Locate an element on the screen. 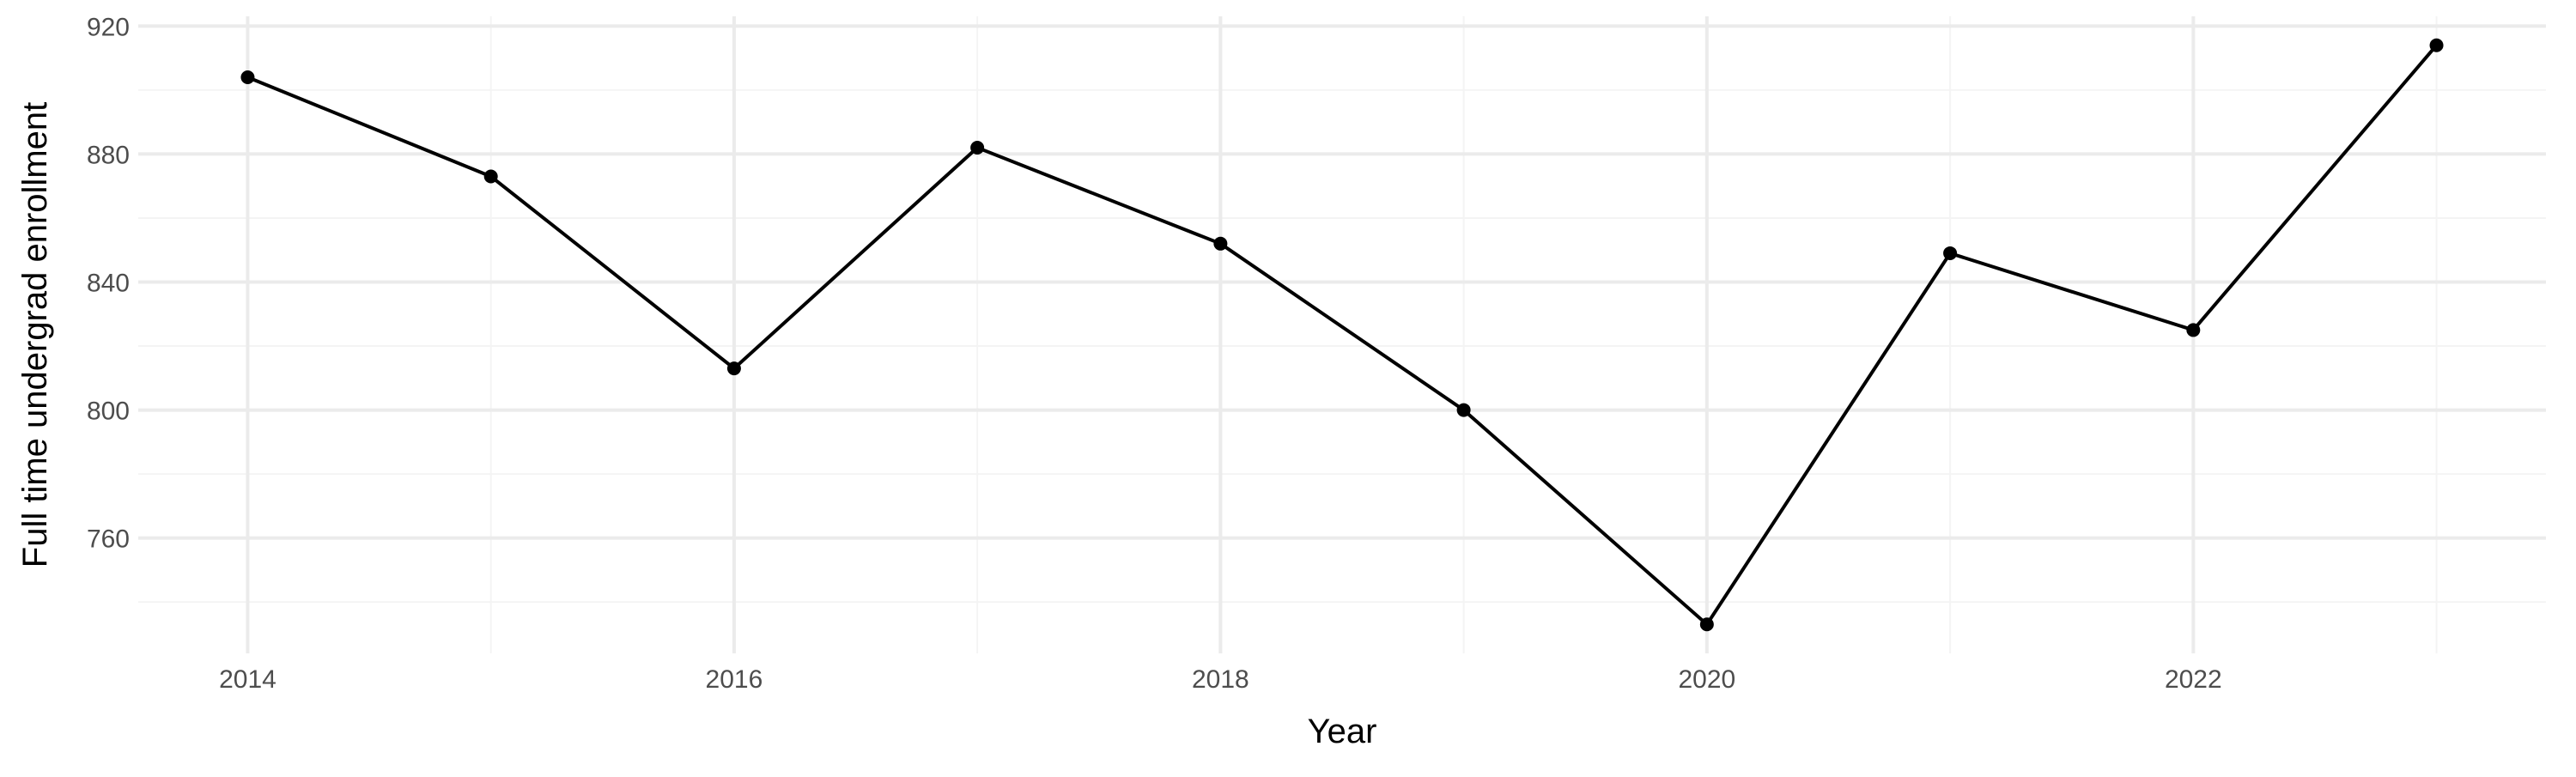 The image size is (2576, 777). x-tick-label: 2022 is located at coordinates (2193, 679).